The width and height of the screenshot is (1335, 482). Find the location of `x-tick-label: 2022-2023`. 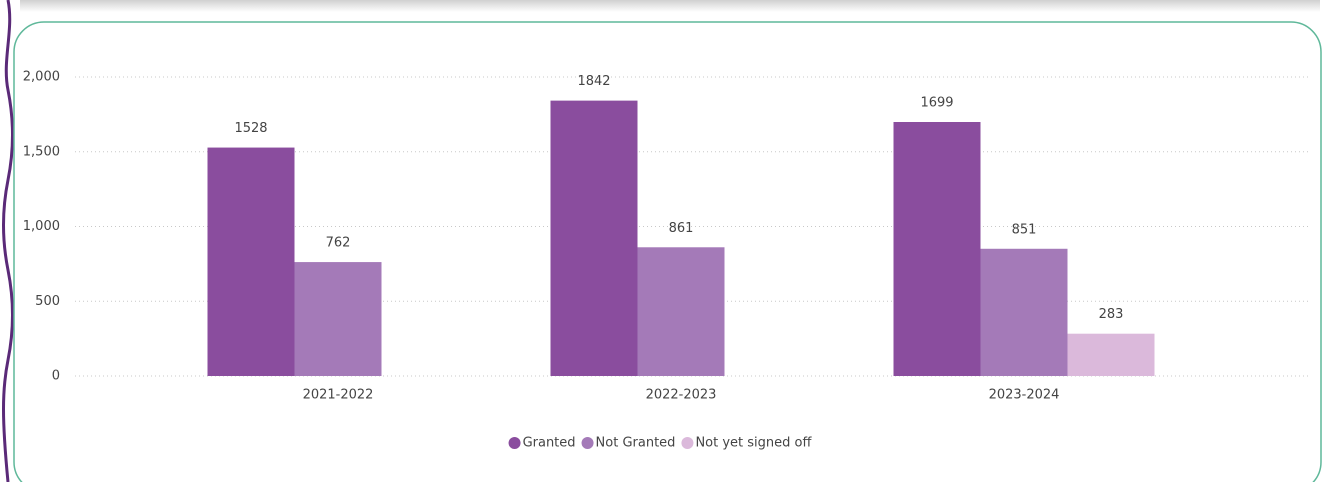

x-tick-label: 2022-2023 is located at coordinates (681, 395).